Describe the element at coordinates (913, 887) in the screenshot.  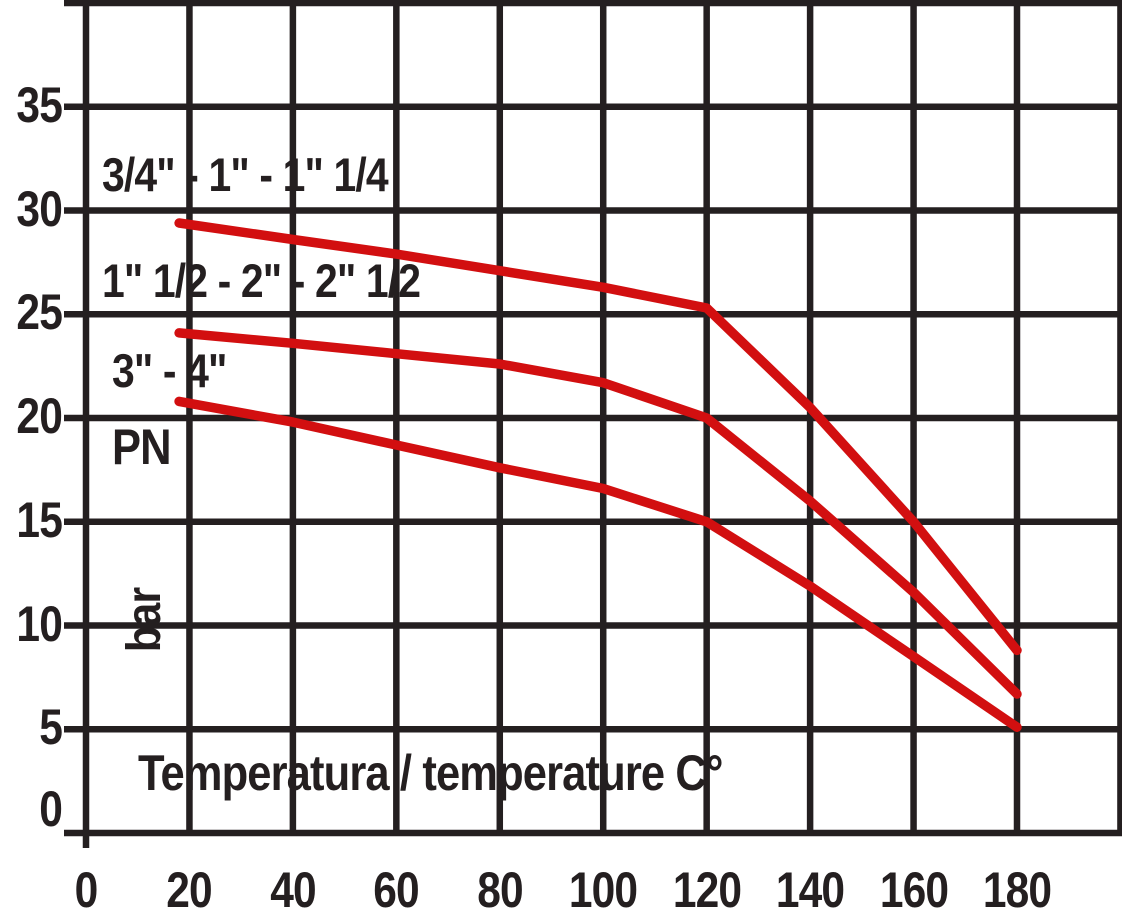
I see `x-tick-label: 160` at that location.